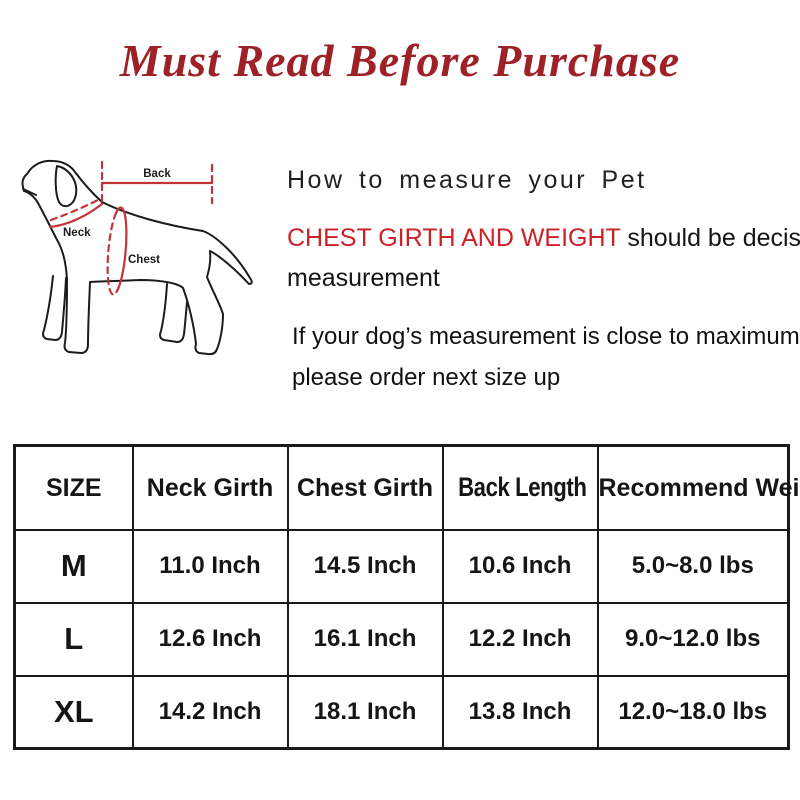  What do you see at coordinates (426, 377) in the screenshot?
I see `size-up-note-line2: please order next size up` at bounding box center [426, 377].